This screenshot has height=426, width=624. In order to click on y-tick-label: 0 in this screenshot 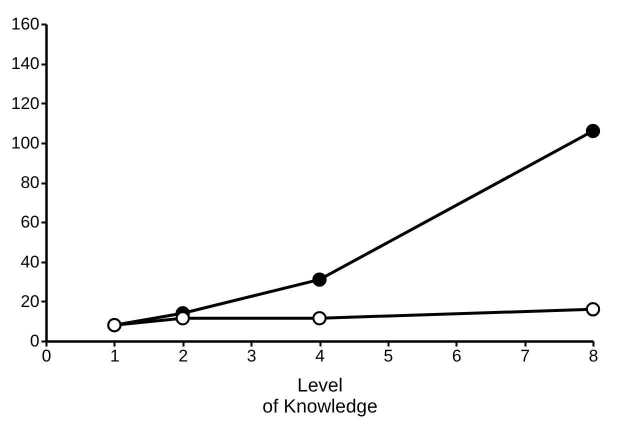, I will do `click(35, 341)`.